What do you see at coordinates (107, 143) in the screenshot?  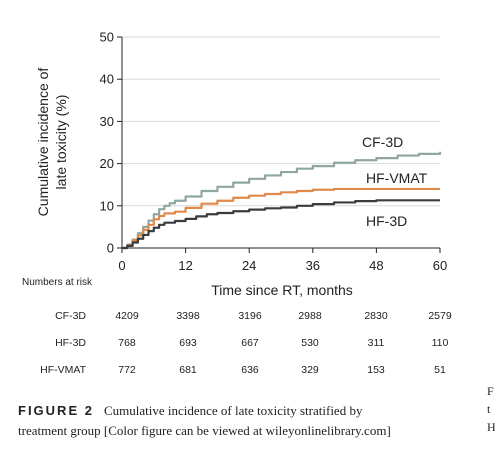 I see `y-tick-labels: 0 10 20 30 40 50` at bounding box center [107, 143].